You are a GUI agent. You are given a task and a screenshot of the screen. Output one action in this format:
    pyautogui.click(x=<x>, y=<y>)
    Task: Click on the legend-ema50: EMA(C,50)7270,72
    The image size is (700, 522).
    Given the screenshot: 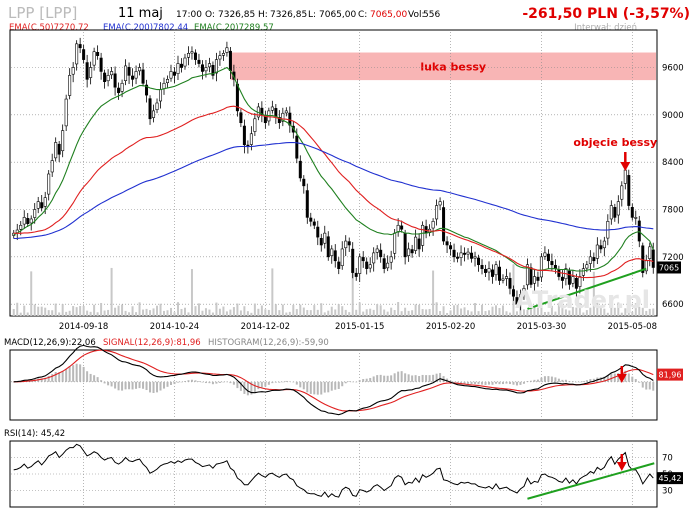 What is the action you would take?
    pyautogui.click(x=49, y=28)
    